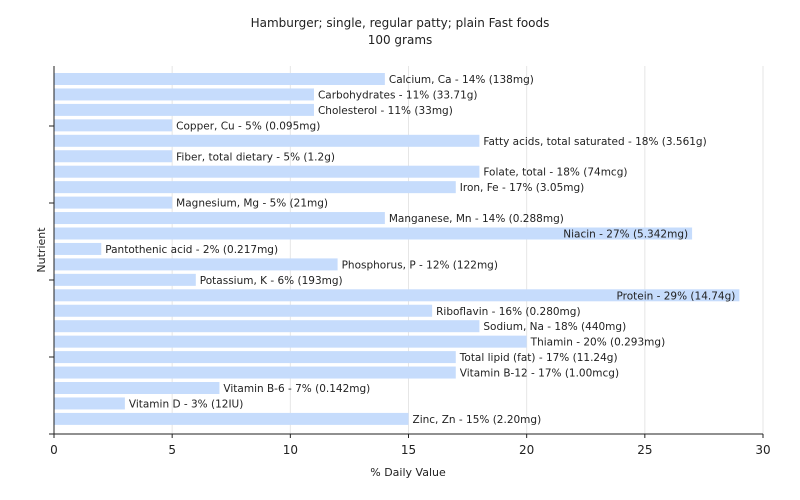 This screenshot has width=800, height=500. Describe the element at coordinates (477, 420) in the screenshot. I see `bar-label: Zinc, Zn - 15% (2.20mg)` at that location.